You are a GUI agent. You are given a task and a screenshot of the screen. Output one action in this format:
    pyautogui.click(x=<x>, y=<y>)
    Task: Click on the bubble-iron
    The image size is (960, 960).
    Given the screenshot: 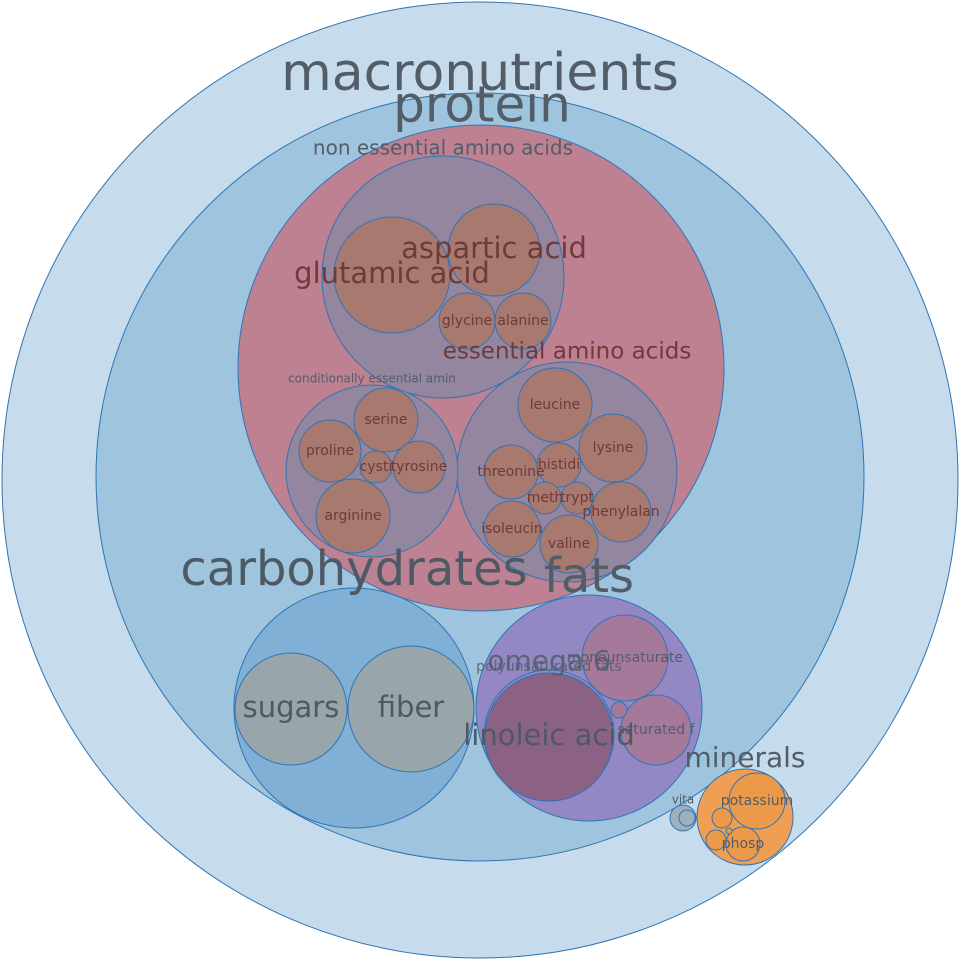 What is the action you would take?
    pyautogui.click(x=729, y=831)
    